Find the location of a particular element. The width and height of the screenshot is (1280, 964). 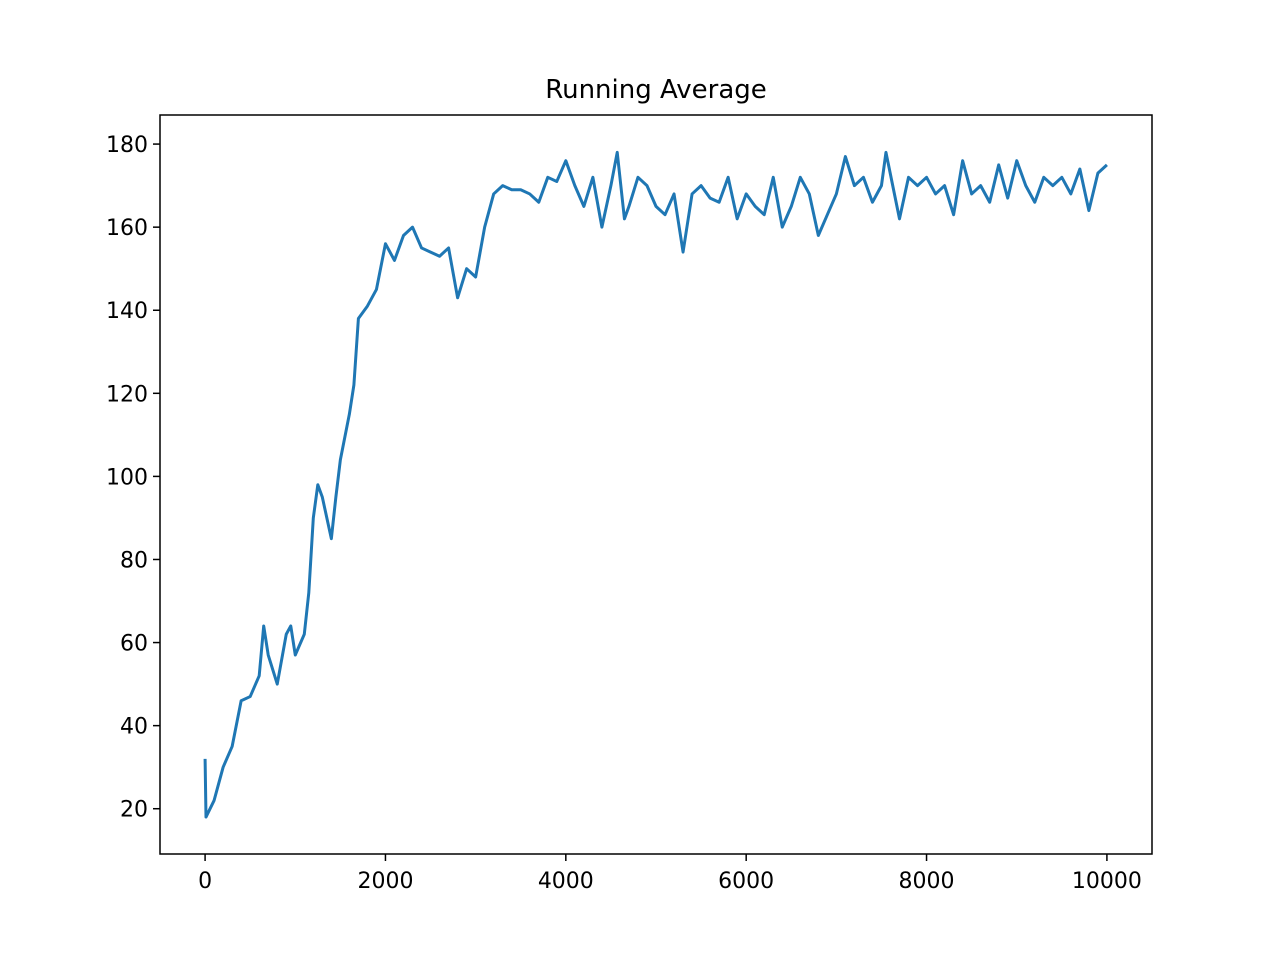

y-tick-label: 20 is located at coordinates (134, 810).